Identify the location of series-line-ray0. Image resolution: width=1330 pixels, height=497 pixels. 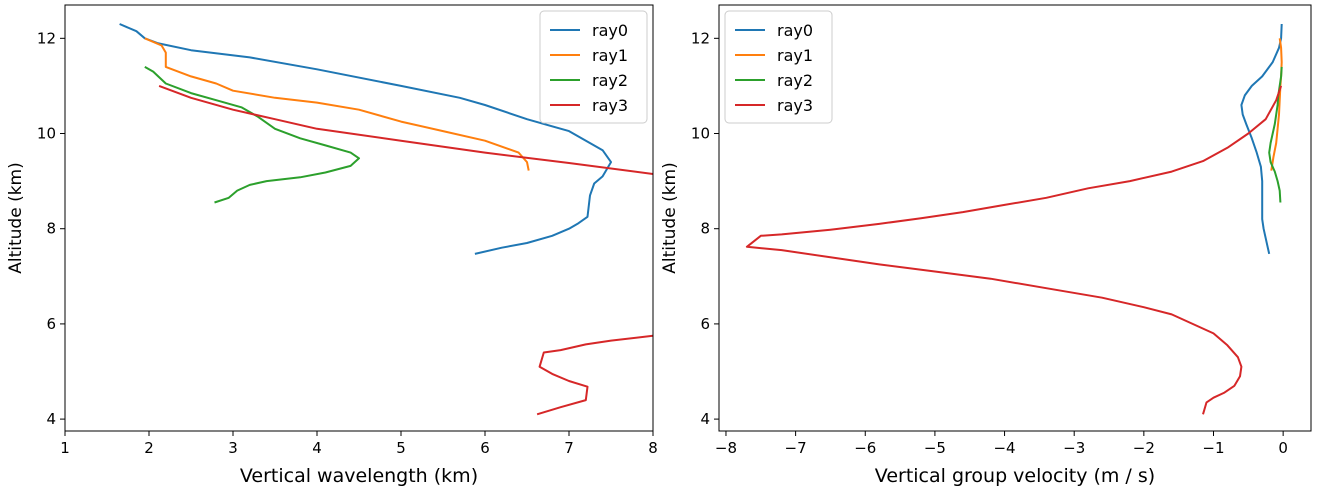
(1261, 139).